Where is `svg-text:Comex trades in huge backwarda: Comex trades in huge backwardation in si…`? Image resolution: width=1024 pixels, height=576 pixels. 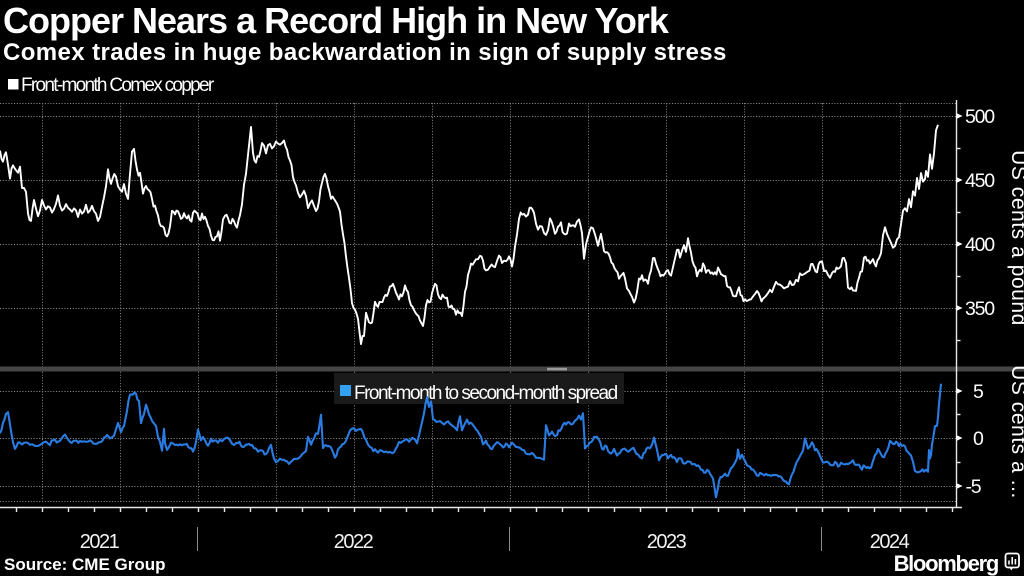
svg-text:Comex trades in huge backwarda: Comex trades in huge backwardation in si… is located at coordinates (365, 52).